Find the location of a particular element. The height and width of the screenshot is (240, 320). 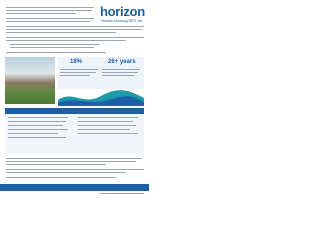

wave is located at coordinates (101, 101).